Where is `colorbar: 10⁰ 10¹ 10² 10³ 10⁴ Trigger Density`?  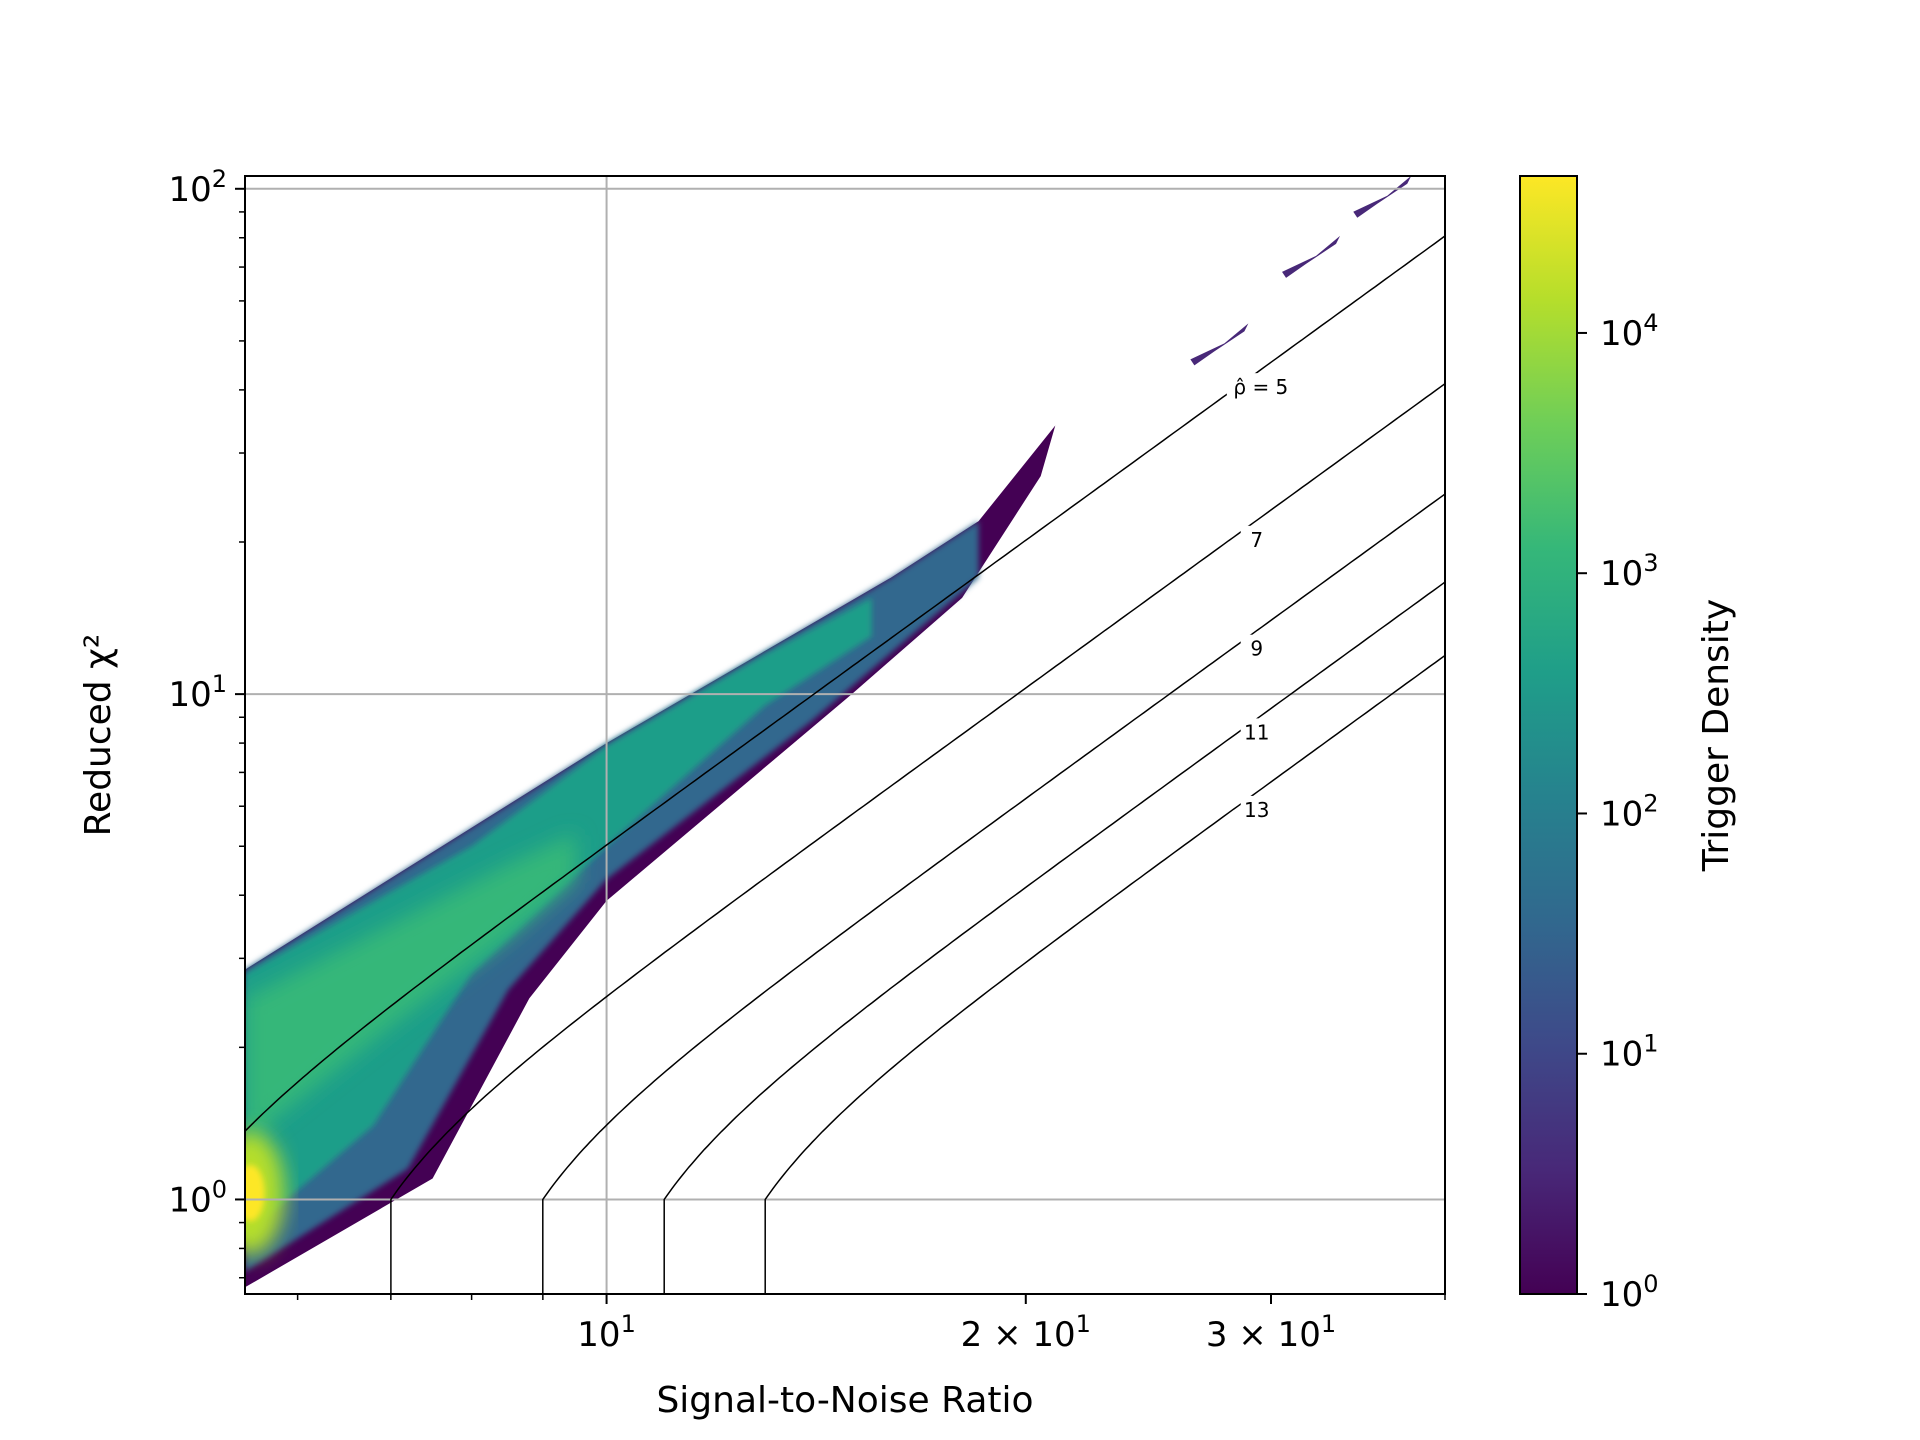
colorbar: 10⁰ 10¹ 10² 10³ 10⁴ Trigger Density is located at coordinates (1628, 745).